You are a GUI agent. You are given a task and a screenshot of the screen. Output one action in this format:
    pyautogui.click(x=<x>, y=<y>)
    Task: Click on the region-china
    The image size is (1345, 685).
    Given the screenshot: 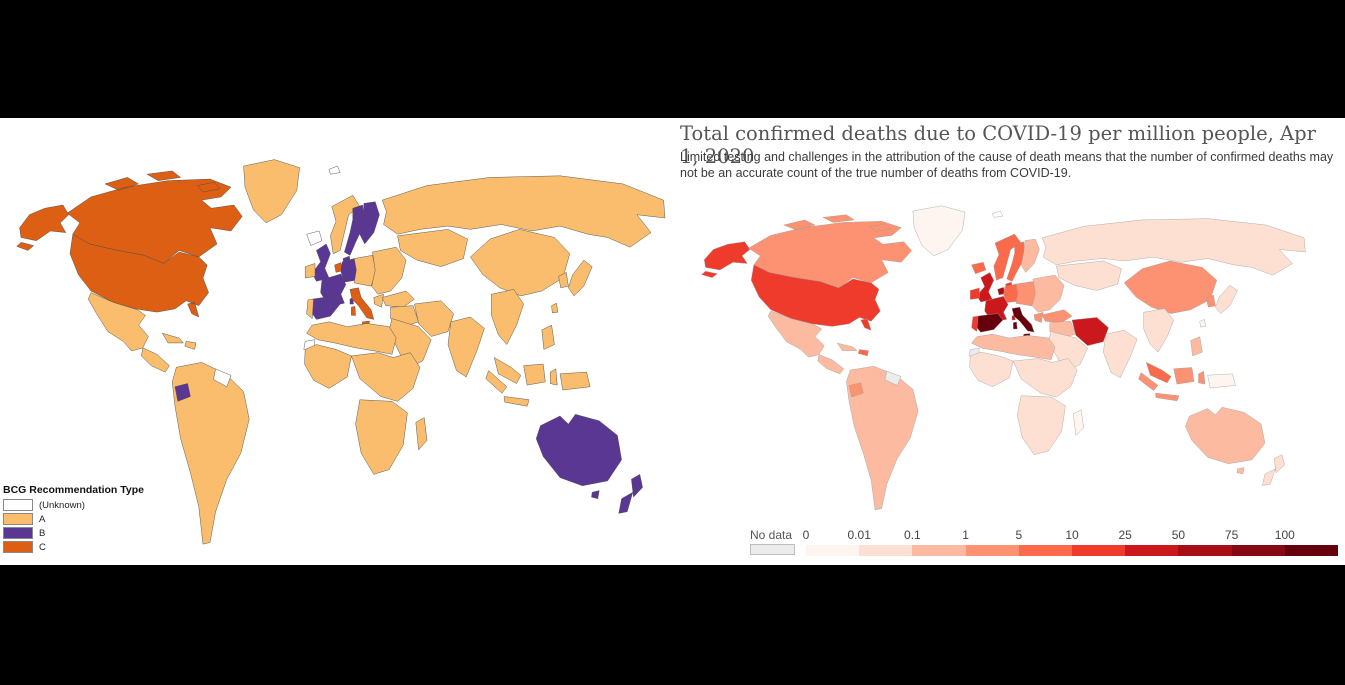 What is the action you would take?
    pyautogui.click(x=1170, y=287)
    